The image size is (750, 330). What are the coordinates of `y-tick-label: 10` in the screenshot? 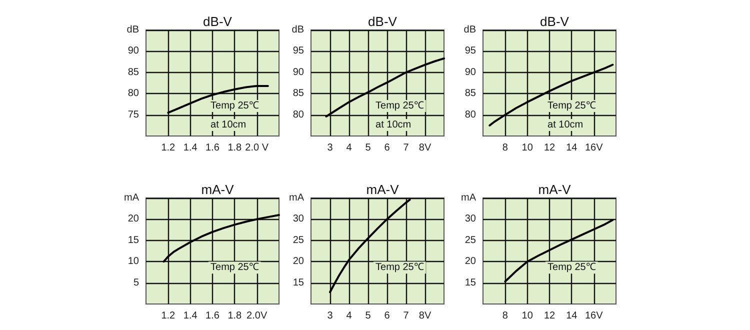 It's located at (134, 262).